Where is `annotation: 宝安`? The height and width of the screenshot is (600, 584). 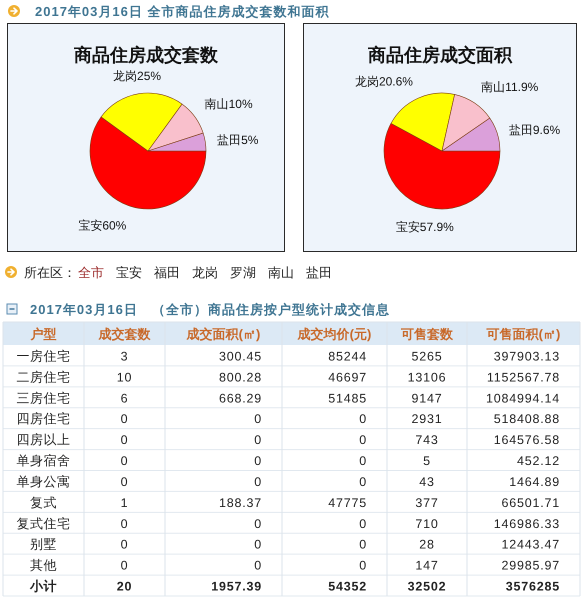
annotation: 宝安 is located at coordinates (129, 272).